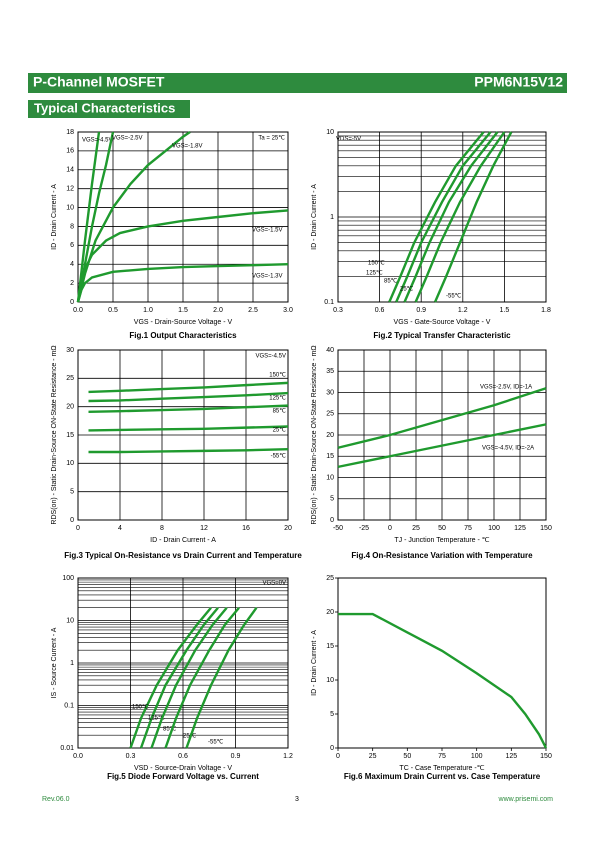 This screenshot has height=842, width=595. Describe the element at coordinates (104, 107) in the screenshot. I see `section-title: Typical Characteristics` at that location.